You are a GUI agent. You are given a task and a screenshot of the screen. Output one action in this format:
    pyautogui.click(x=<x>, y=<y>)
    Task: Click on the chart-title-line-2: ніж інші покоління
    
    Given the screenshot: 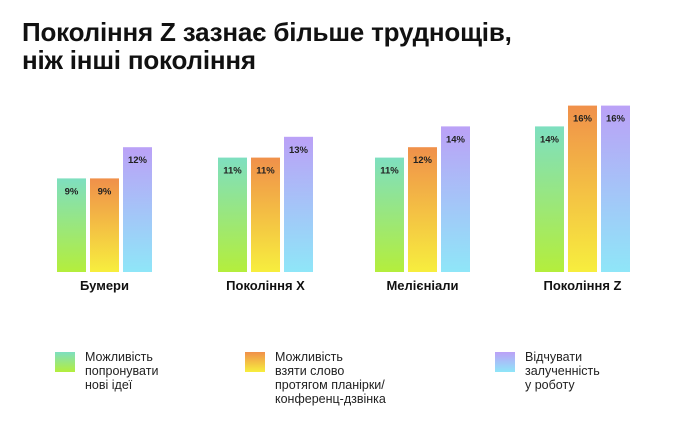 What is the action you would take?
    pyautogui.click(x=139, y=60)
    